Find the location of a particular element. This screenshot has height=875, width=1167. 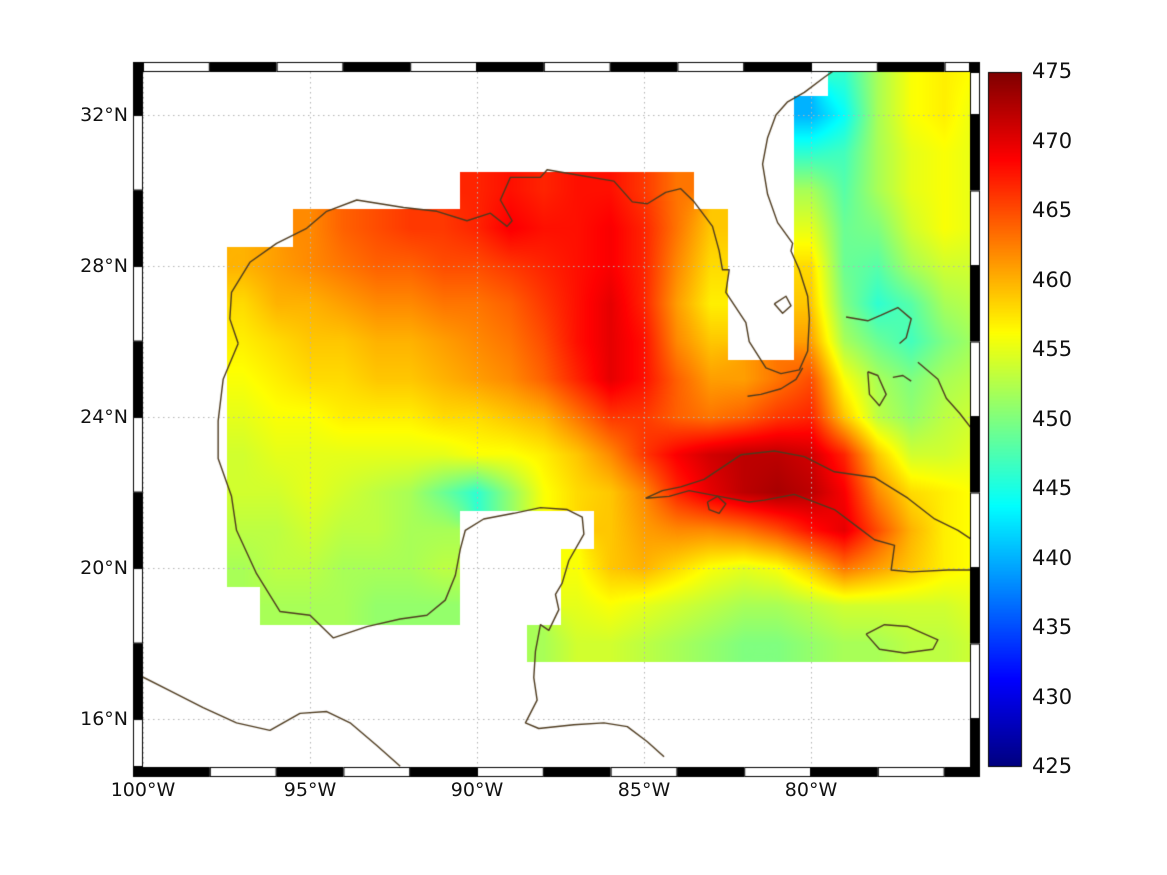

y-tick-label: 32°N is located at coordinates (104, 115).